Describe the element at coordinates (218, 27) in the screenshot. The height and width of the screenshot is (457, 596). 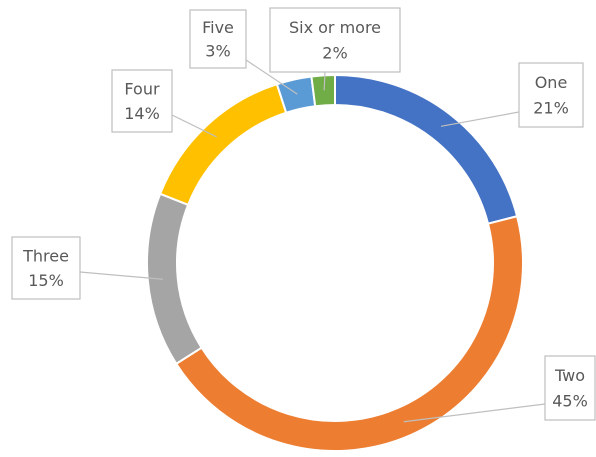
I see `category-label: Five` at that location.